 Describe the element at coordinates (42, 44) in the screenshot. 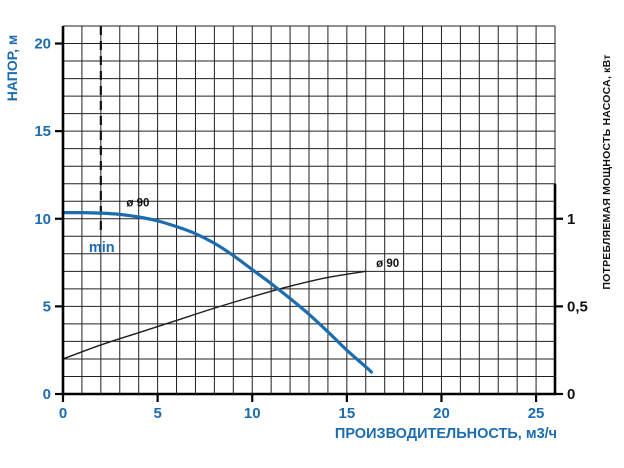

I see `y-left-tick-label-20: 20` at that location.